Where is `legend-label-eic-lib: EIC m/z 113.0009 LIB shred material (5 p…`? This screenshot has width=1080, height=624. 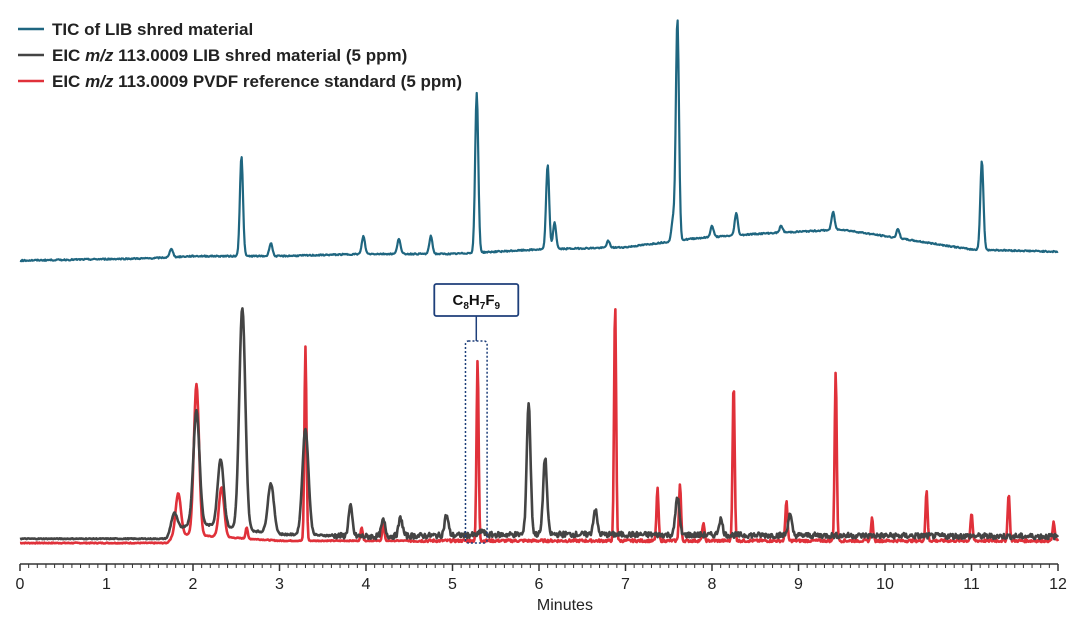
legend-label-eic-lib: EIC m/z 113.0009 LIB shred material (5 p… is located at coordinates (229, 55).